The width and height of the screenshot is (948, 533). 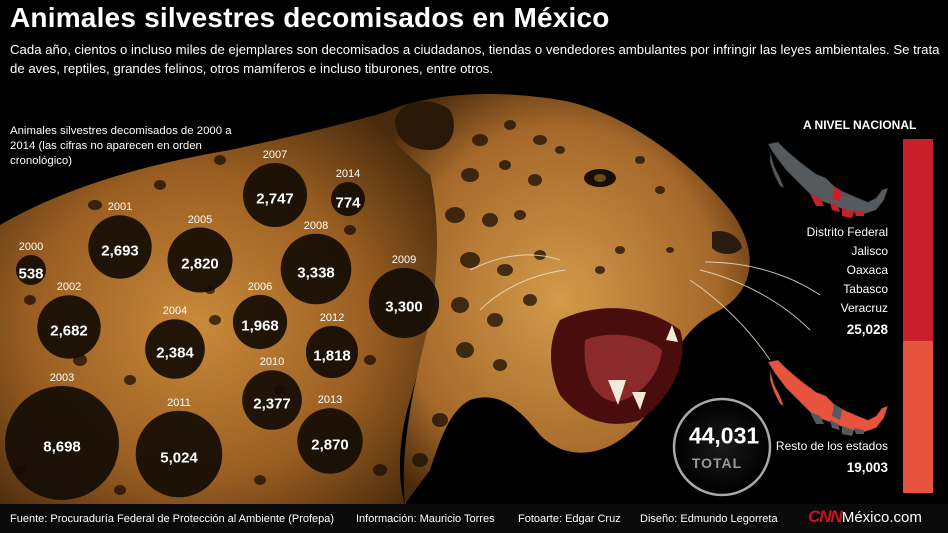 What do you see at coordinates (200, 264) in the screenshot?
I see `value-label-2005: 2,820` at bounding box center [200, 264].